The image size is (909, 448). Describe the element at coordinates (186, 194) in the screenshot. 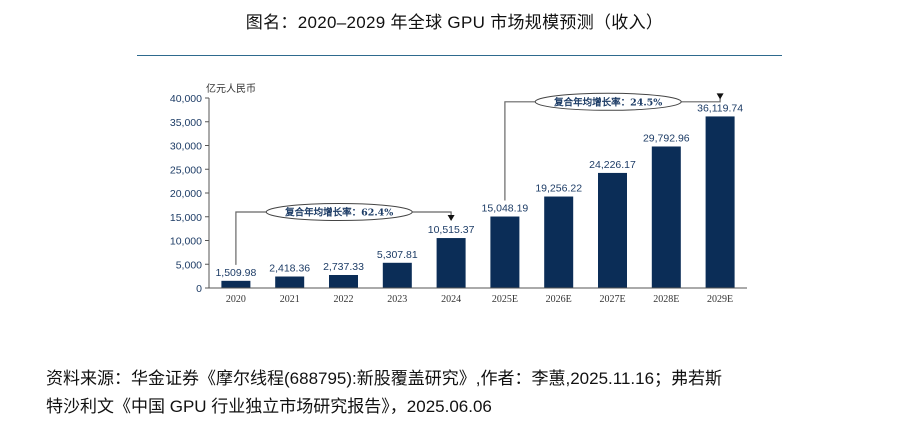

I see `y-tick-label: 20,000` at that location.